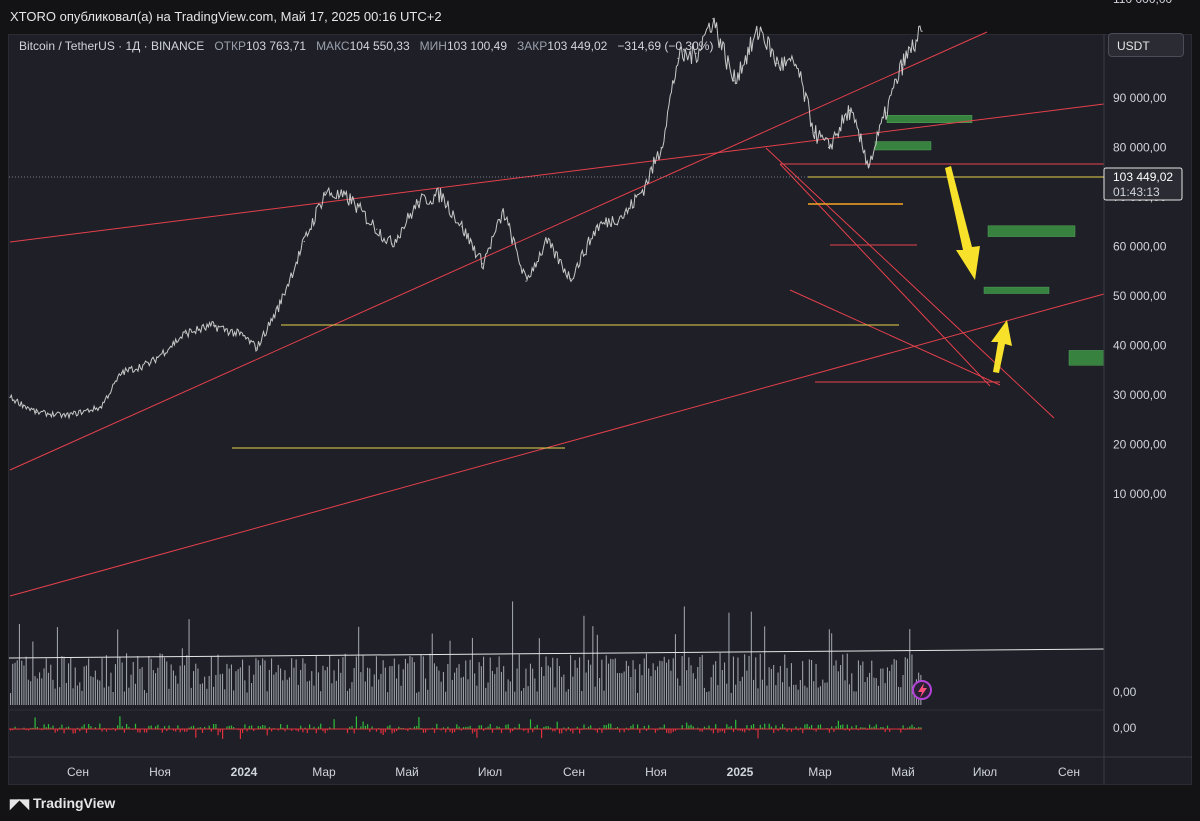  What do you see at coordinates (656, 772) in the screenshot?
I see `time-axis-label: Ноя` at bounding box center [656, 772].